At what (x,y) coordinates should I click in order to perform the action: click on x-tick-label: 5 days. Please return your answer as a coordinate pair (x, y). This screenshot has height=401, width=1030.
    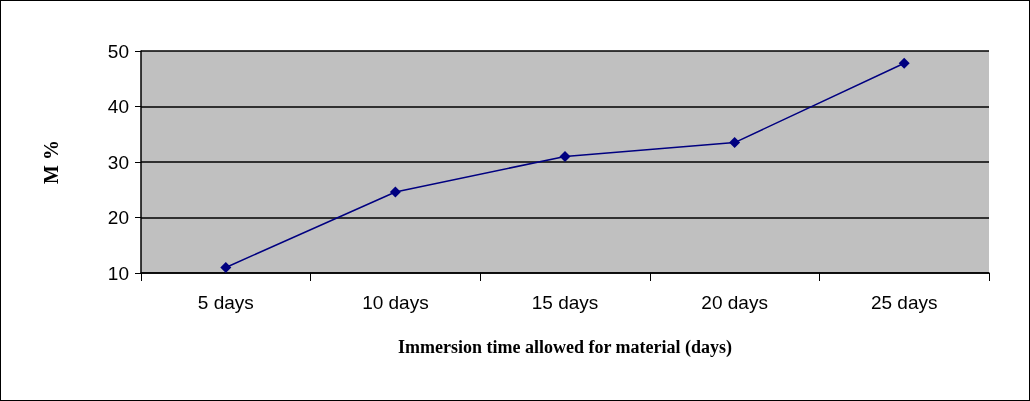
    Looking at the image, I should click on (225, 302).